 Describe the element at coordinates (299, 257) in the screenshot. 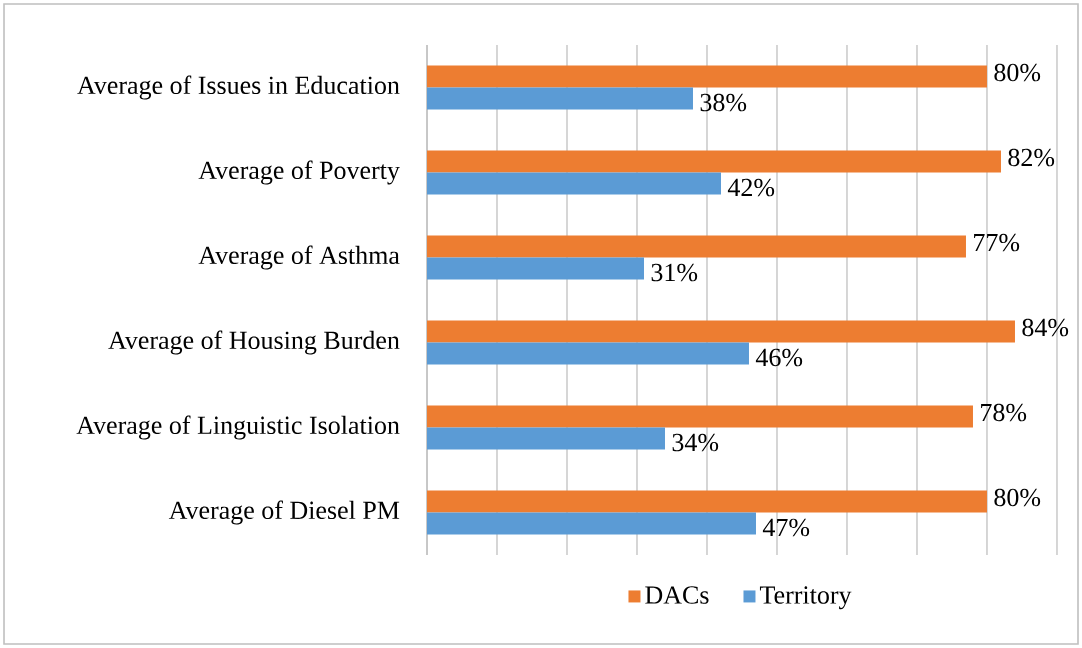

I see `y-tick-label: Average of Asthma` at that location.